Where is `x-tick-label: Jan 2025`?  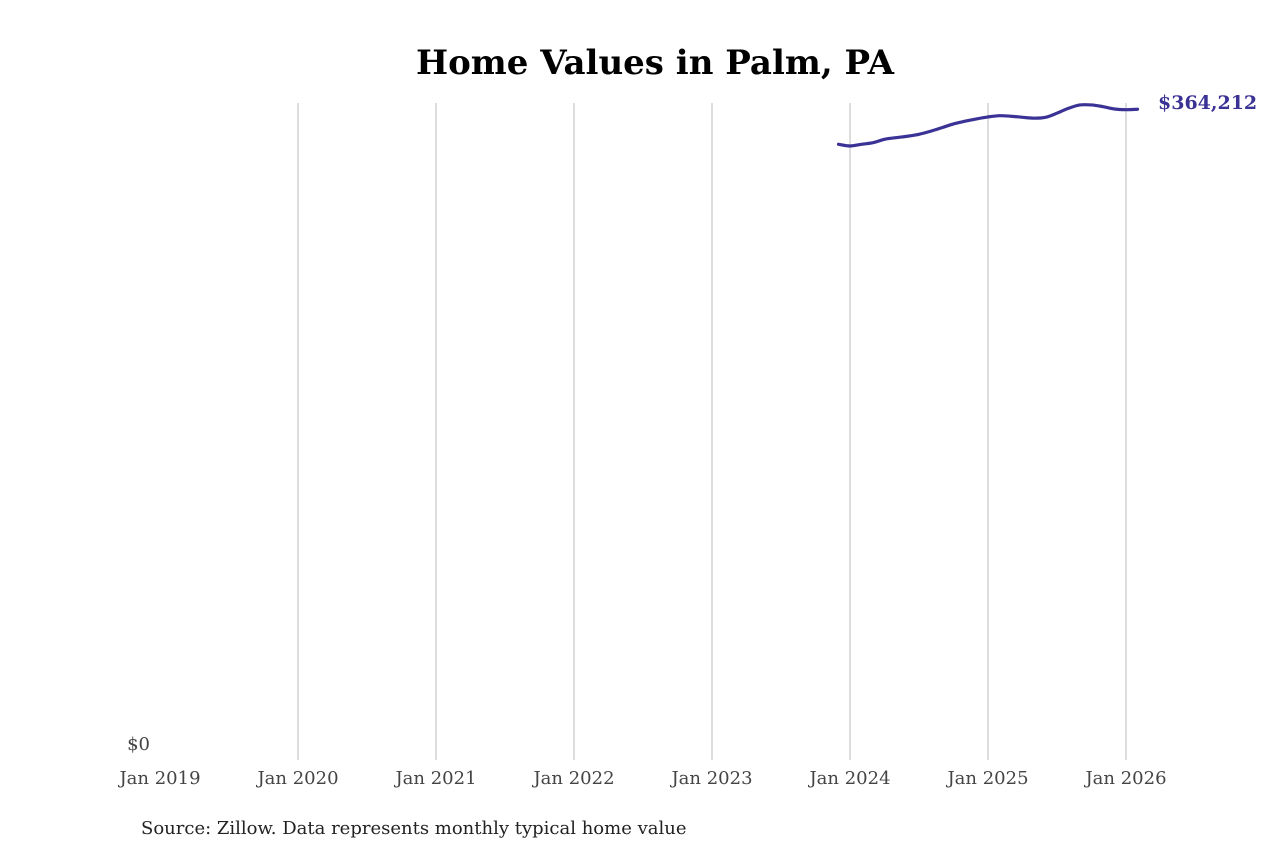
x-tick-label: Jan 2025 is located at coordinates (986, 778).